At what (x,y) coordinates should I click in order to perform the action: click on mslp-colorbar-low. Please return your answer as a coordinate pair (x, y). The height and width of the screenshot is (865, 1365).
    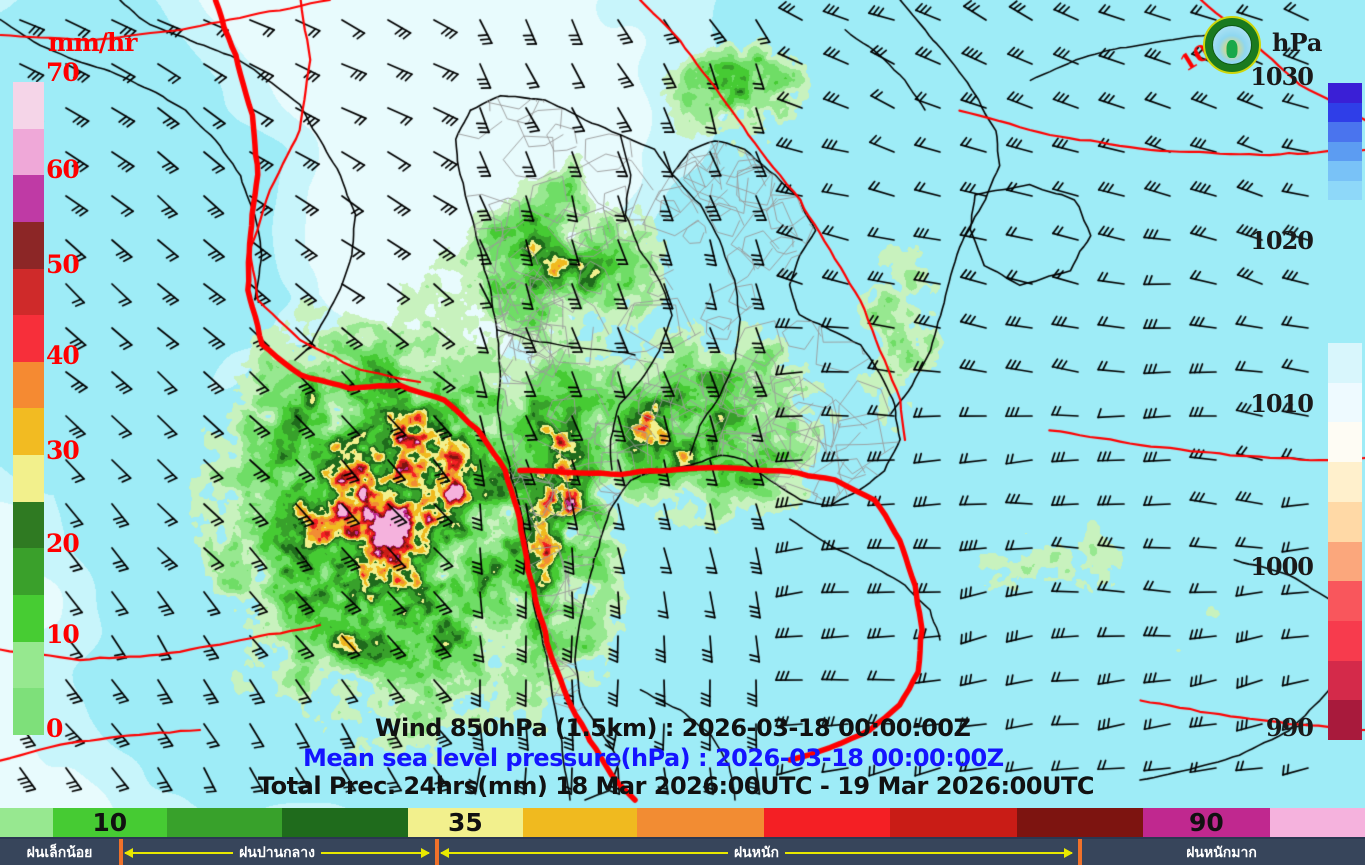
    Looking at the image, I should click on (1345, 542).